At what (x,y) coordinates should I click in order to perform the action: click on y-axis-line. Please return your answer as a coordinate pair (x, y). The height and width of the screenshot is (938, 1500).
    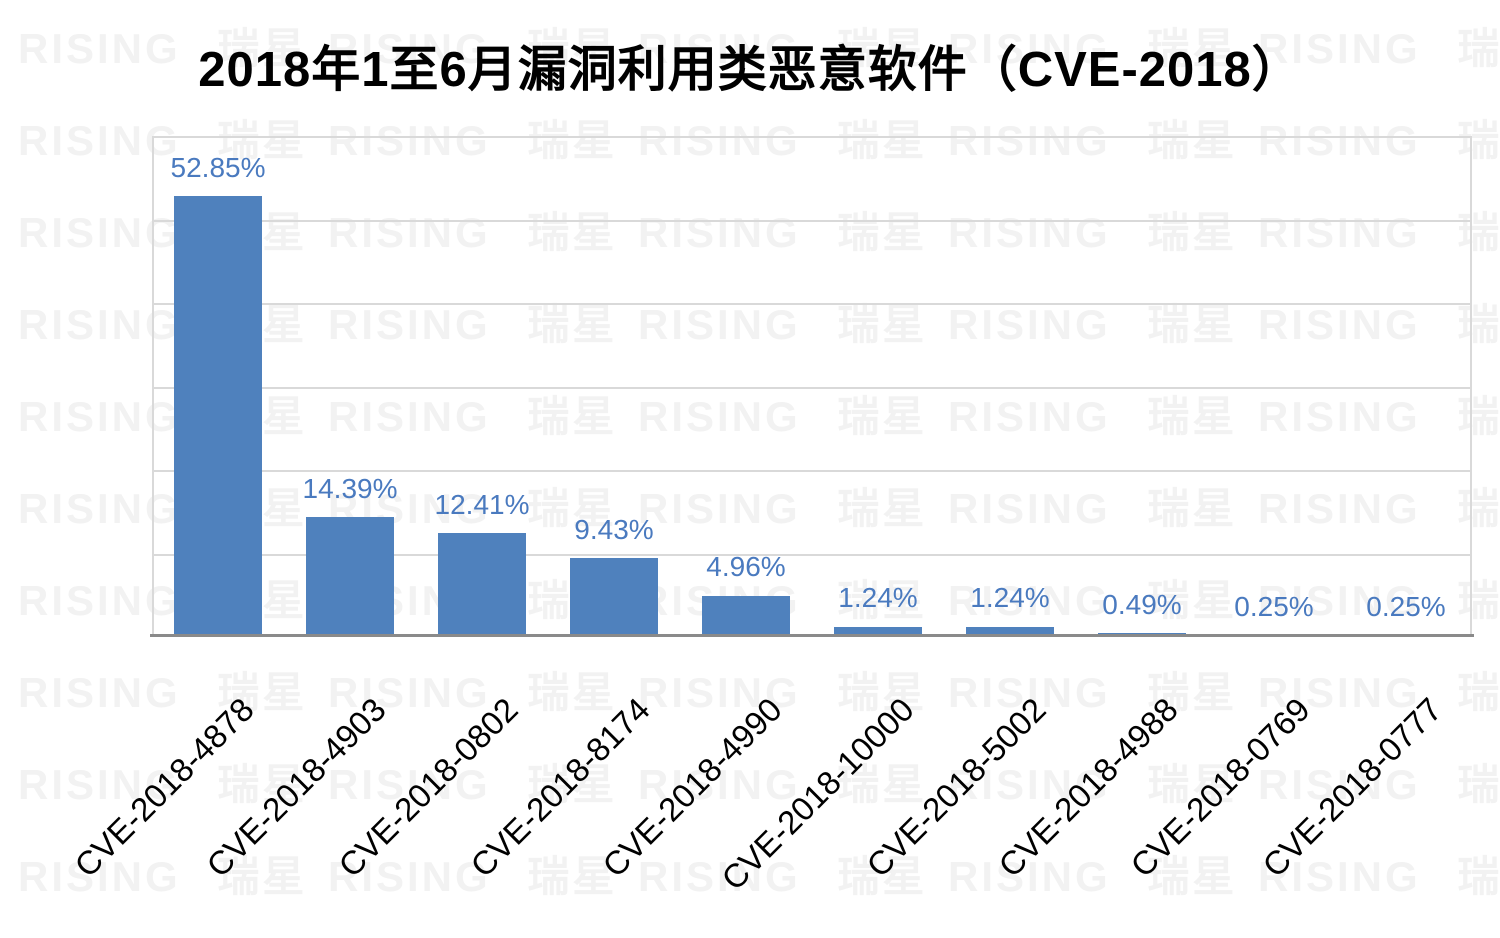
    Looking at the image, I should click on (153, 386).